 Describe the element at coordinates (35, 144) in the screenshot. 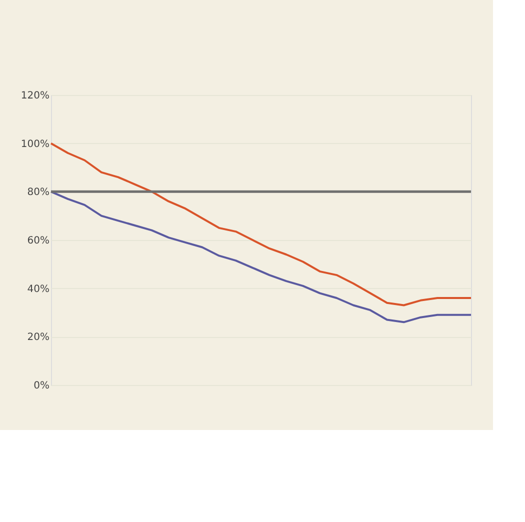

I see `y-tick-label: 100%` at that location.